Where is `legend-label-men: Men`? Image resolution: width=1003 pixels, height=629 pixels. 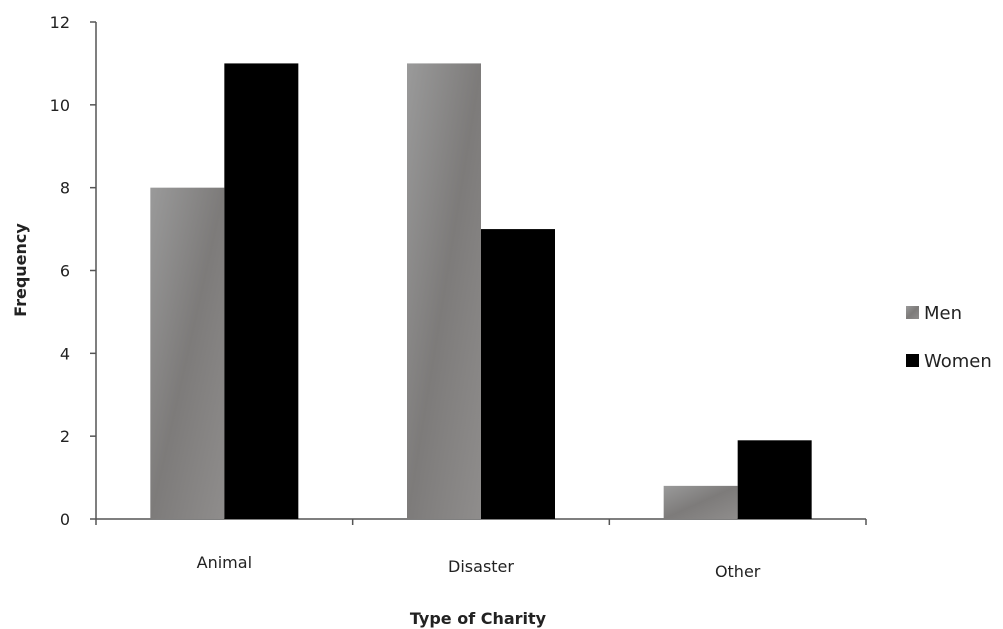 legend-label-men: Men is located at coordinates (943, 313).